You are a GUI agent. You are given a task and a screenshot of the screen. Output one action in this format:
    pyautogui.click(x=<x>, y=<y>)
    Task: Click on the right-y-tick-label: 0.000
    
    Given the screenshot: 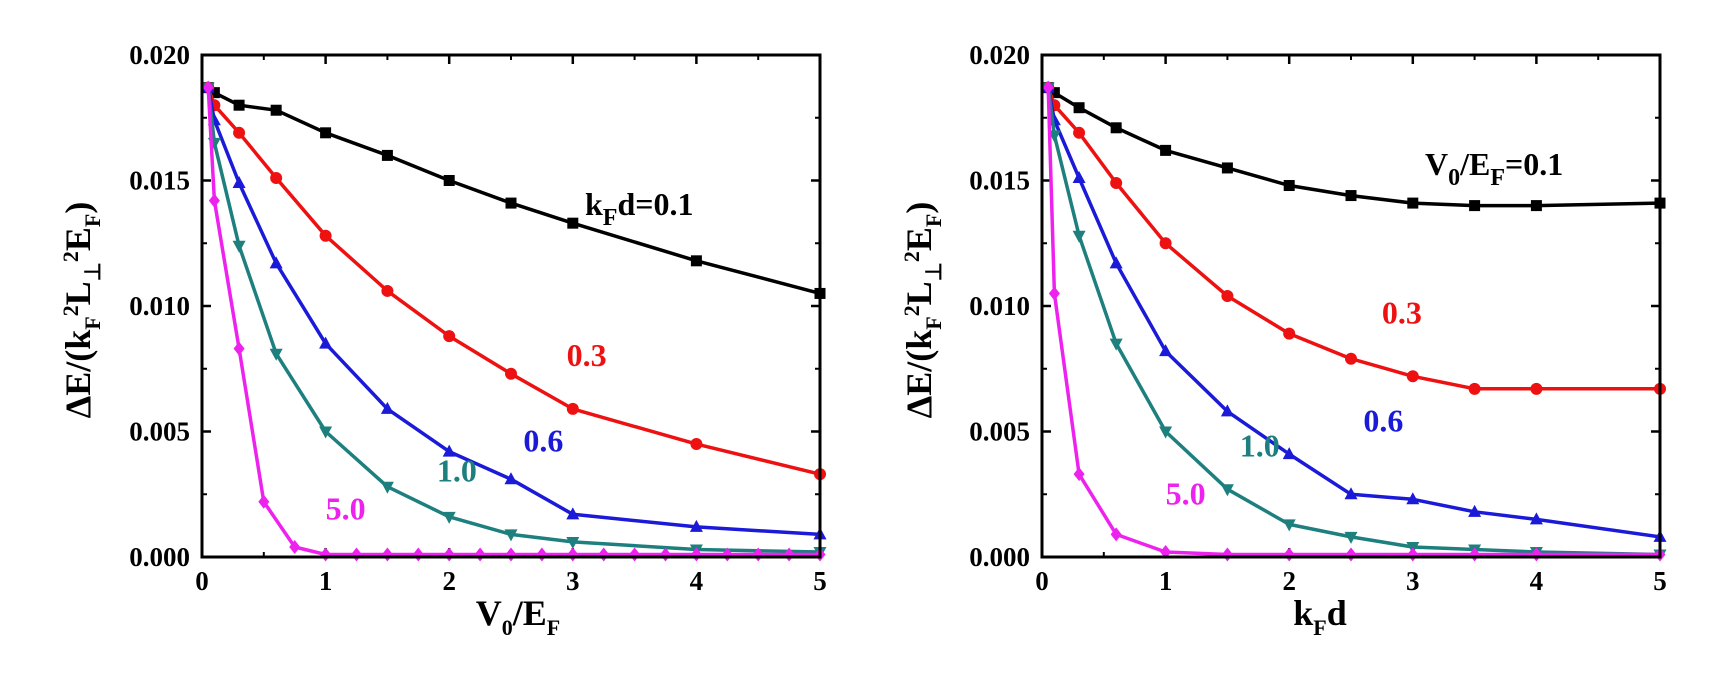 What is the action you would take?
    pyautogui.click(x=999, y=557)
    